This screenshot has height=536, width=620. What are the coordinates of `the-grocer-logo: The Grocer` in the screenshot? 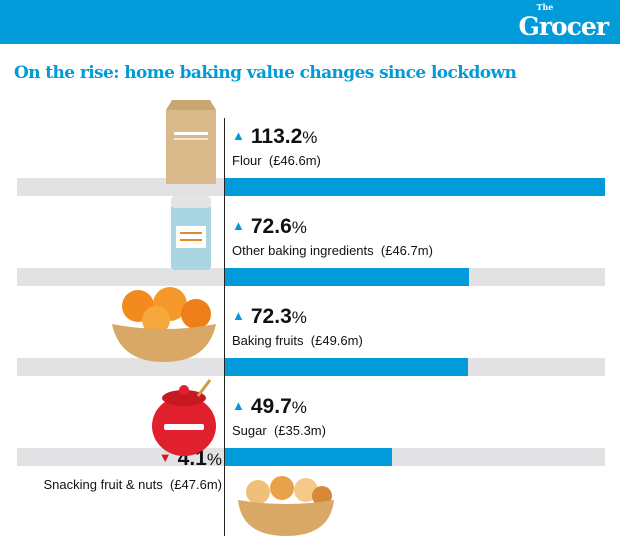 It's located at (563, 22).